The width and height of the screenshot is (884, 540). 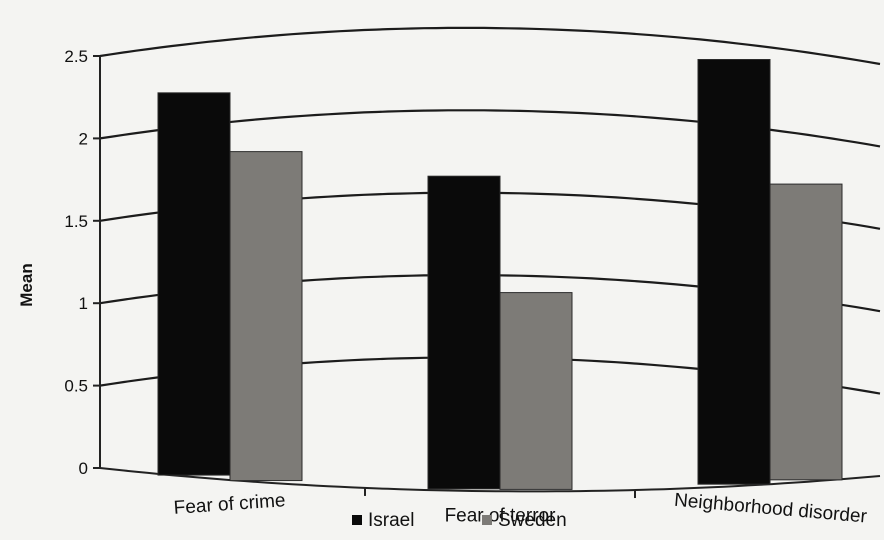 What do you see at coordinates (770, 509) in the screenshot?
I see `x-tick-label: Neighborhood disorder` at bounding box center [770, 509].